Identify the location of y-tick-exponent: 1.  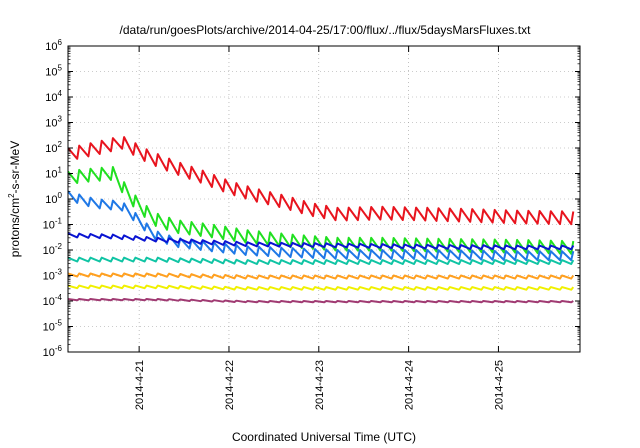
(60, 170).